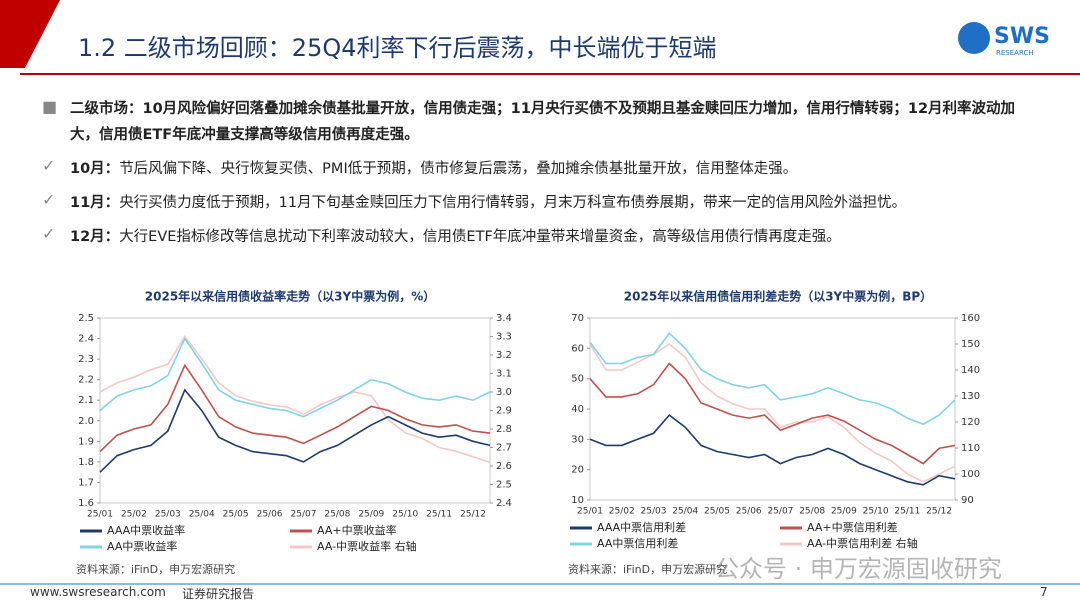 This screenshot has height=608, width=1080. Describe the element at coordinates (577, 409) in the screenshot. I see `y-tick-label: 40` at that location.